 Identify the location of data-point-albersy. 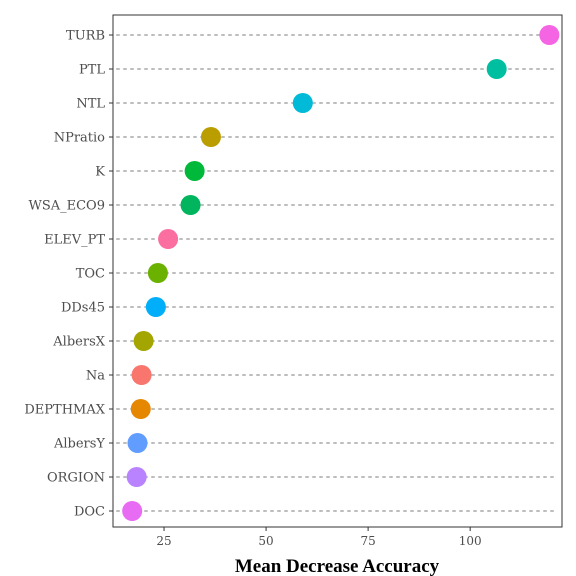
(137, 443).